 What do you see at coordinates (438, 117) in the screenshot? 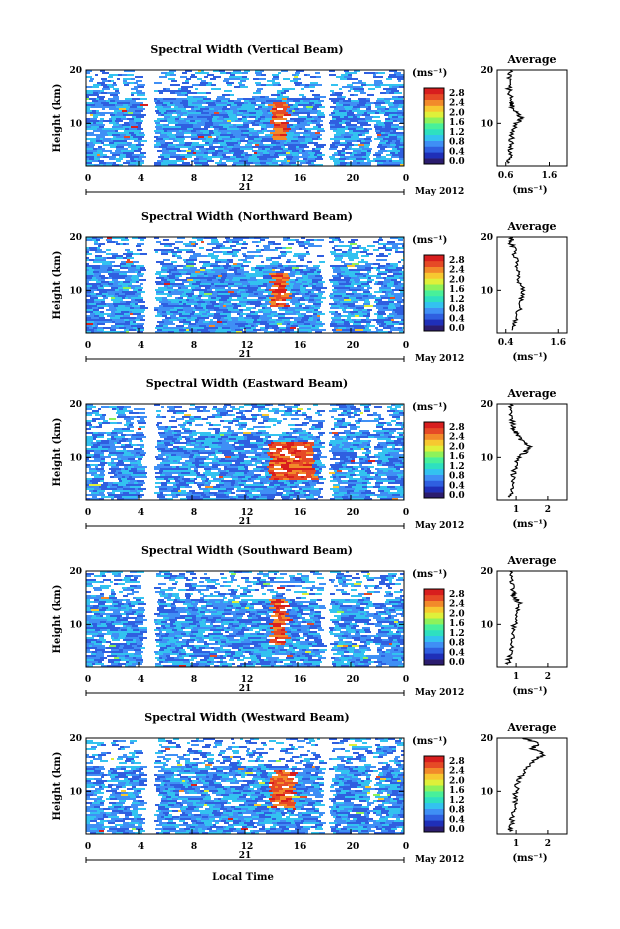
I see `colorbar: (ms⁻¹)2.82.42.01.61.20.80.40.0` at bounding box center [438, 117].